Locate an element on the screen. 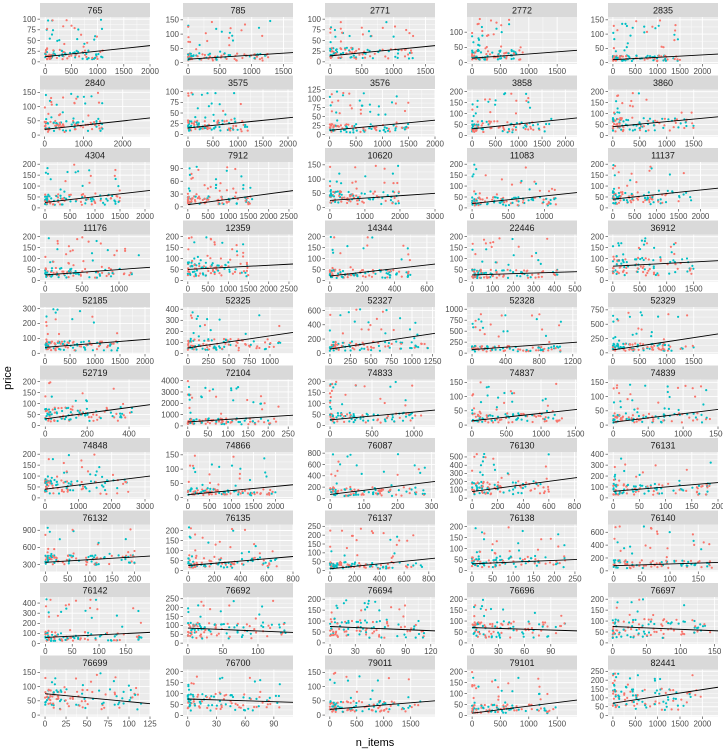 This screenshot has width=723, height=751. scatter-points is located at coordinates (73, 112).